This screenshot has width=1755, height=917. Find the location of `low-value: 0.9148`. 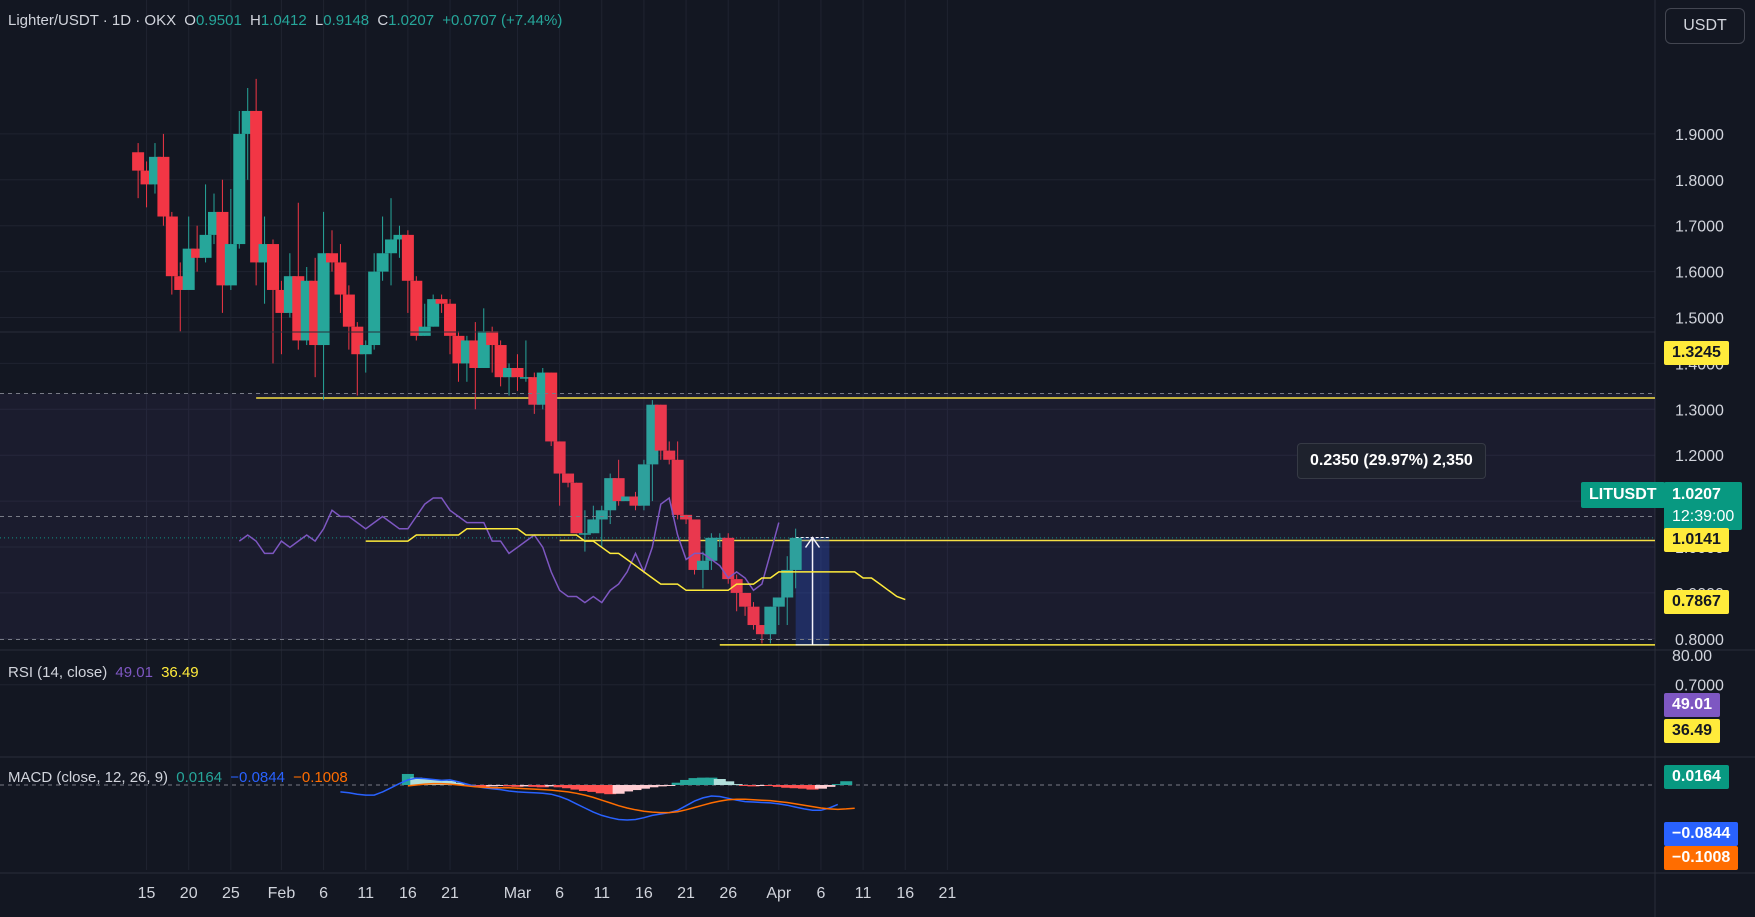

low-value: 0.9148 is located at coordinates (346, 20).